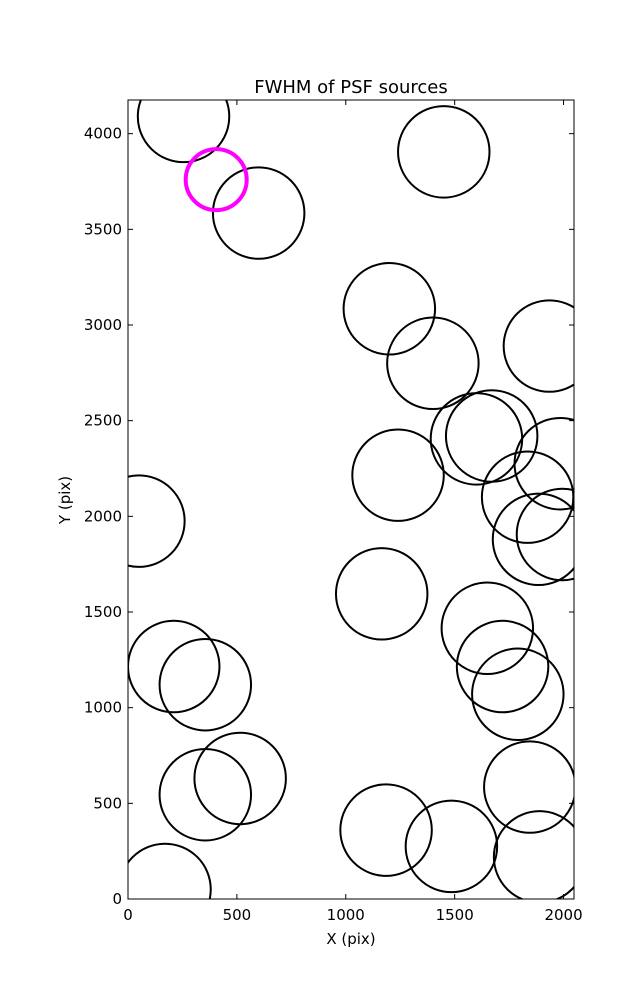  Describe the element at coordinates (103, 421) in the screenshot. I see `y-tick-label: 2500` at that location.